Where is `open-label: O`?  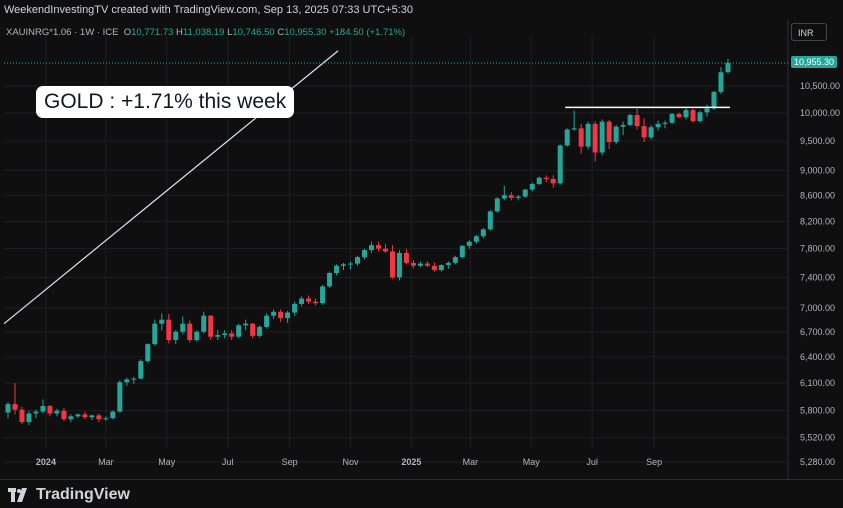
open-label: O is located at coordinates (127, 32).